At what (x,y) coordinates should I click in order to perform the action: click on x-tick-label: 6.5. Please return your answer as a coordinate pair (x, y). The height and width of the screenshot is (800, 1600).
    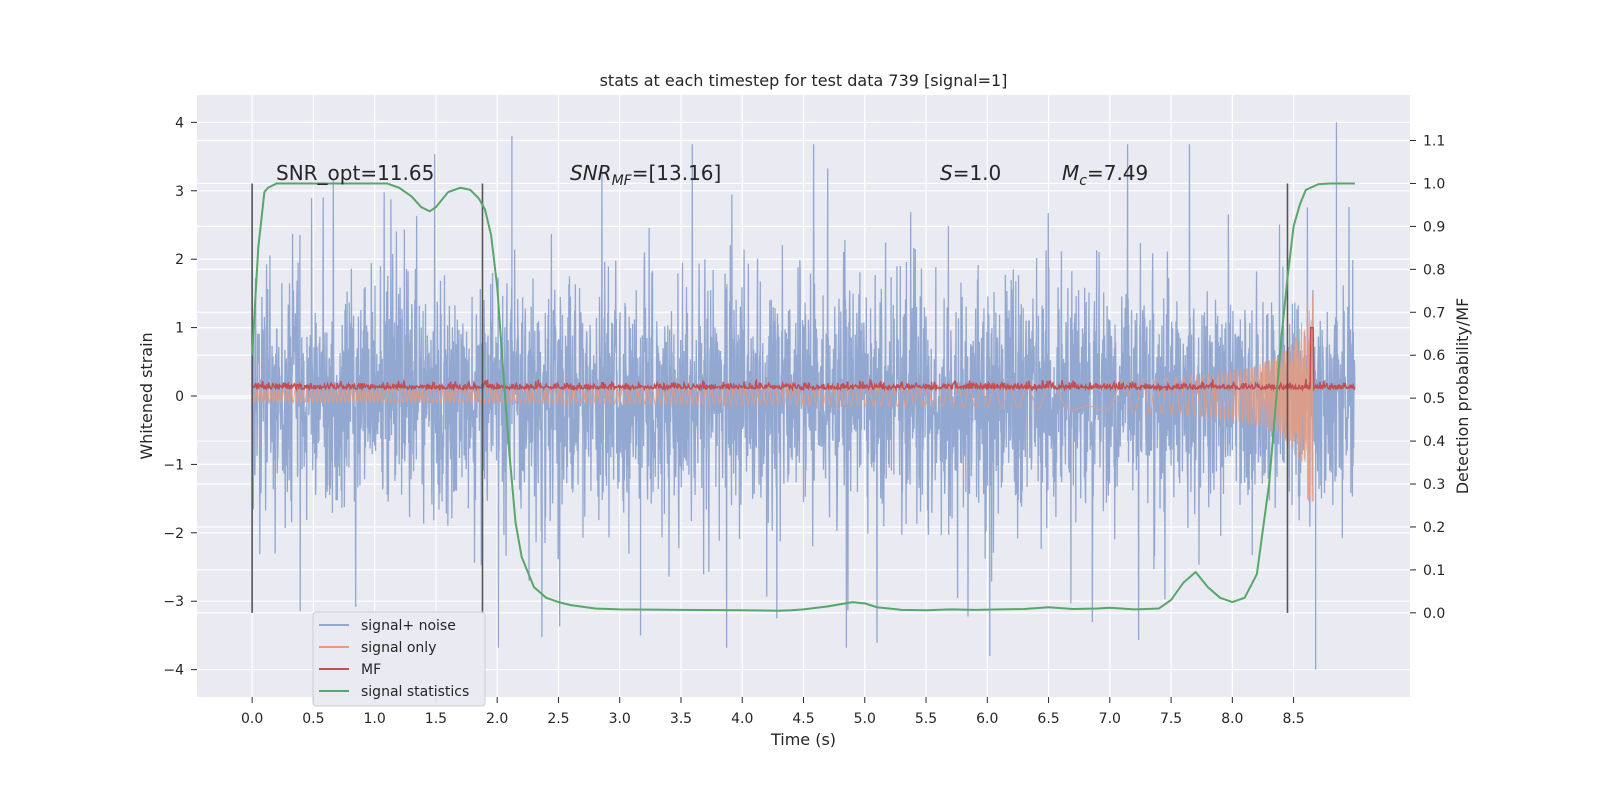
    Looking at the image, I should click on (1048, 719).